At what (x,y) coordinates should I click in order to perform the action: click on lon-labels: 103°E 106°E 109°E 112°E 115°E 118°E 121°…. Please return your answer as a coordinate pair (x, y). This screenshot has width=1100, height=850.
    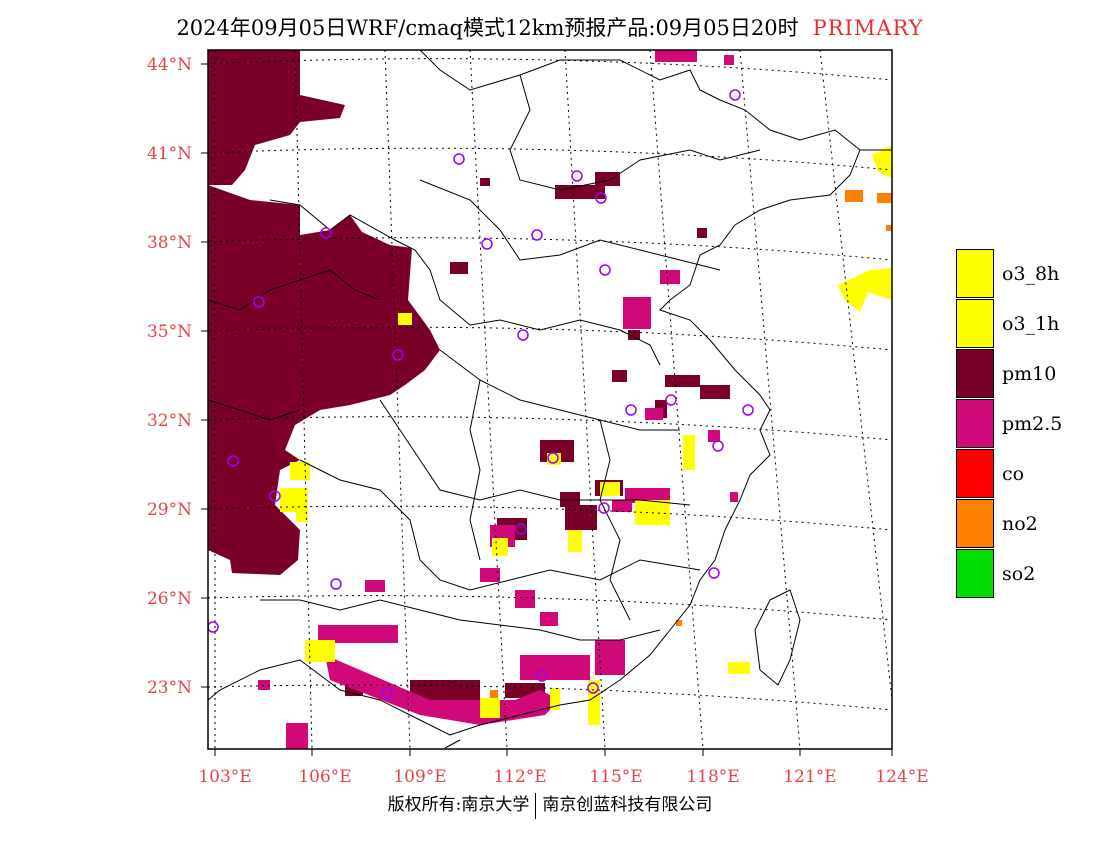
    Looking at the image, I should click on (563, 777).